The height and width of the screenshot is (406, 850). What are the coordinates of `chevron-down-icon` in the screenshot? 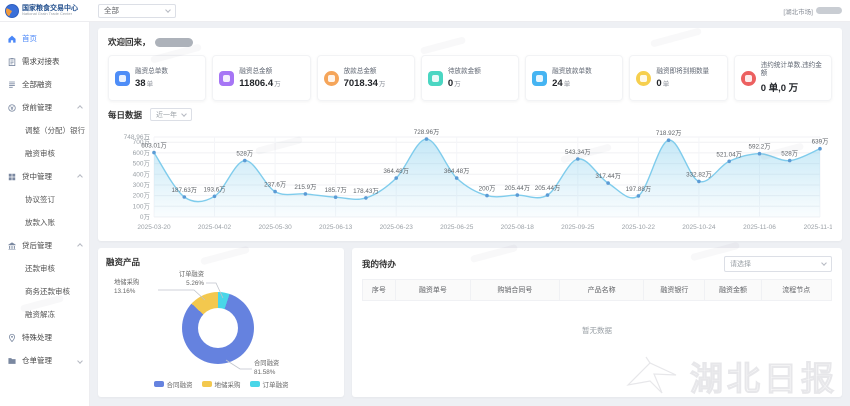 It's located at (80, 360).